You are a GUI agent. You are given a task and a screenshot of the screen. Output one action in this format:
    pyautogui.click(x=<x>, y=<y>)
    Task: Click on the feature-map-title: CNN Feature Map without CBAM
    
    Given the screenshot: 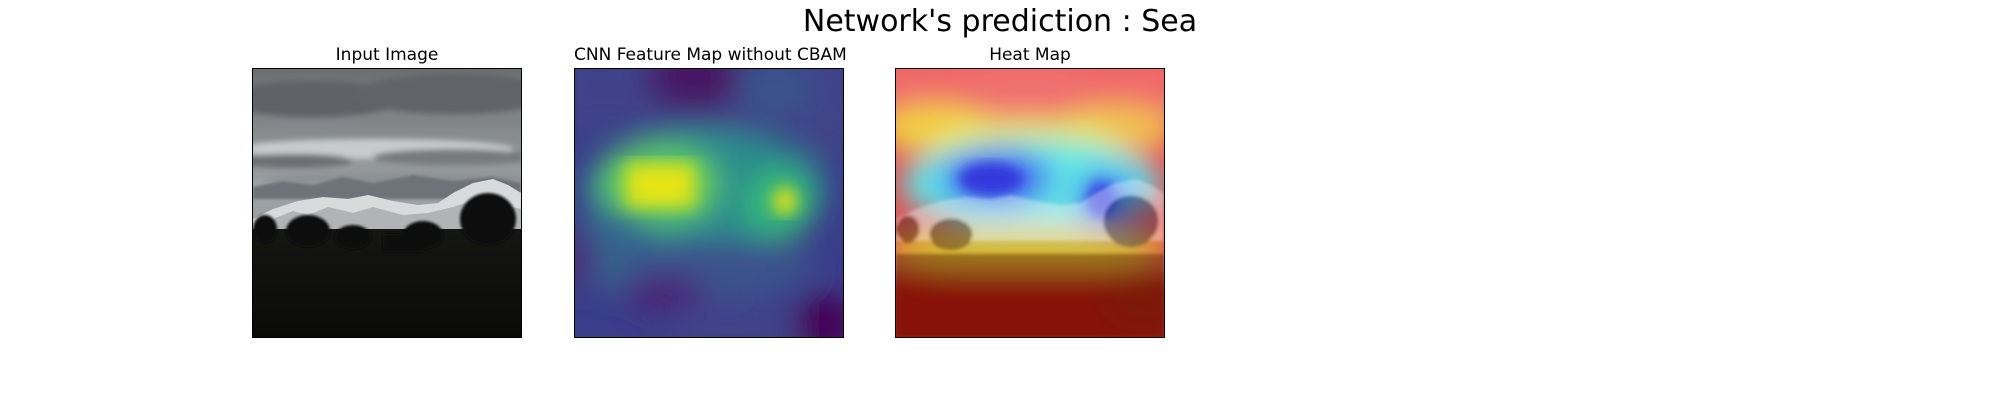 What is the action you would take?
    pyautogui.click(x=710, y=55)
    